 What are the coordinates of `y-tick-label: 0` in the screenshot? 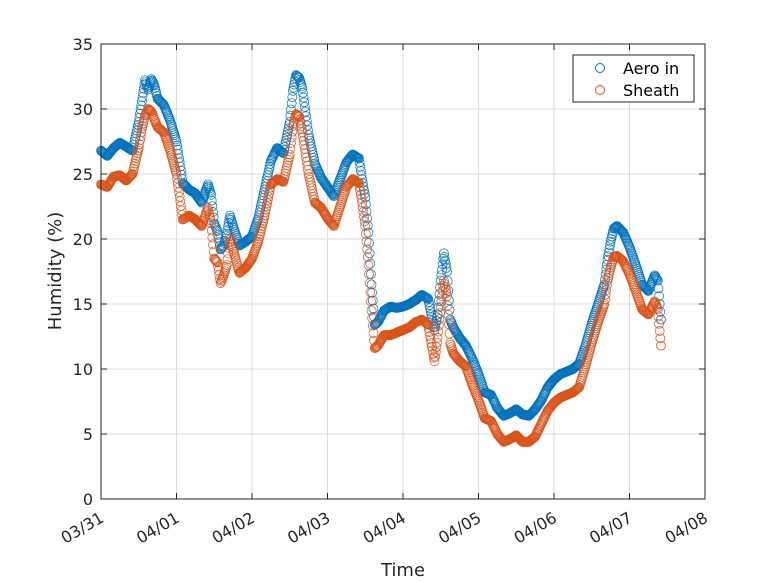 It's located at (88, 499).